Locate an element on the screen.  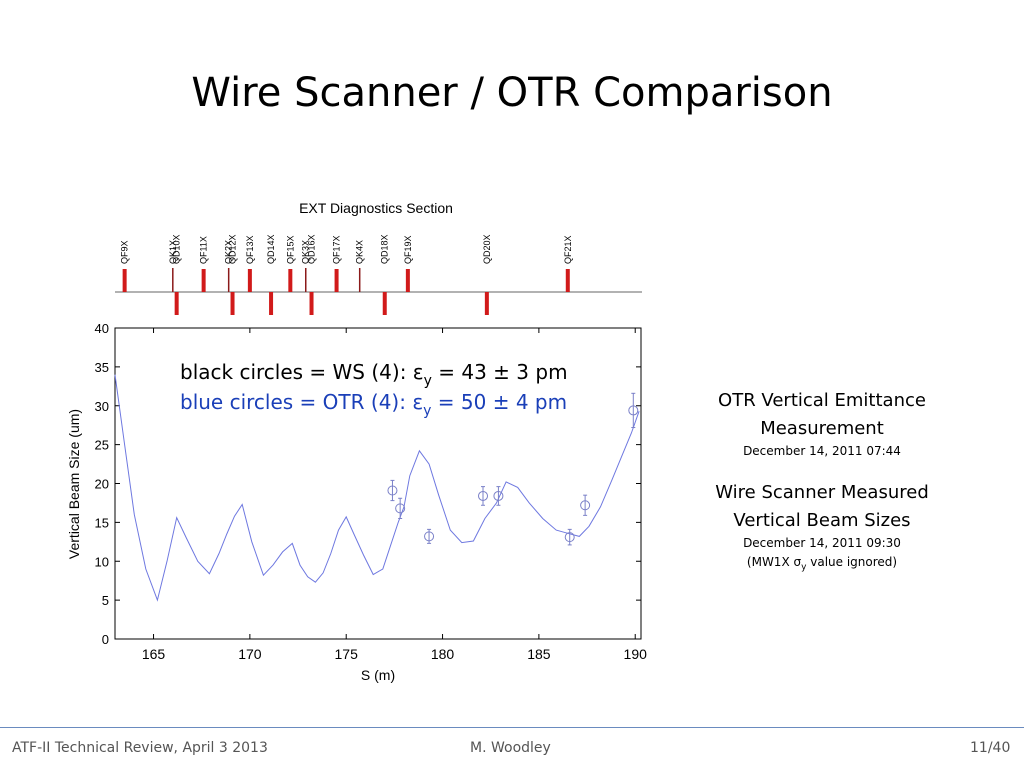
magnet-qk4x is located at coordinates (359, 280).